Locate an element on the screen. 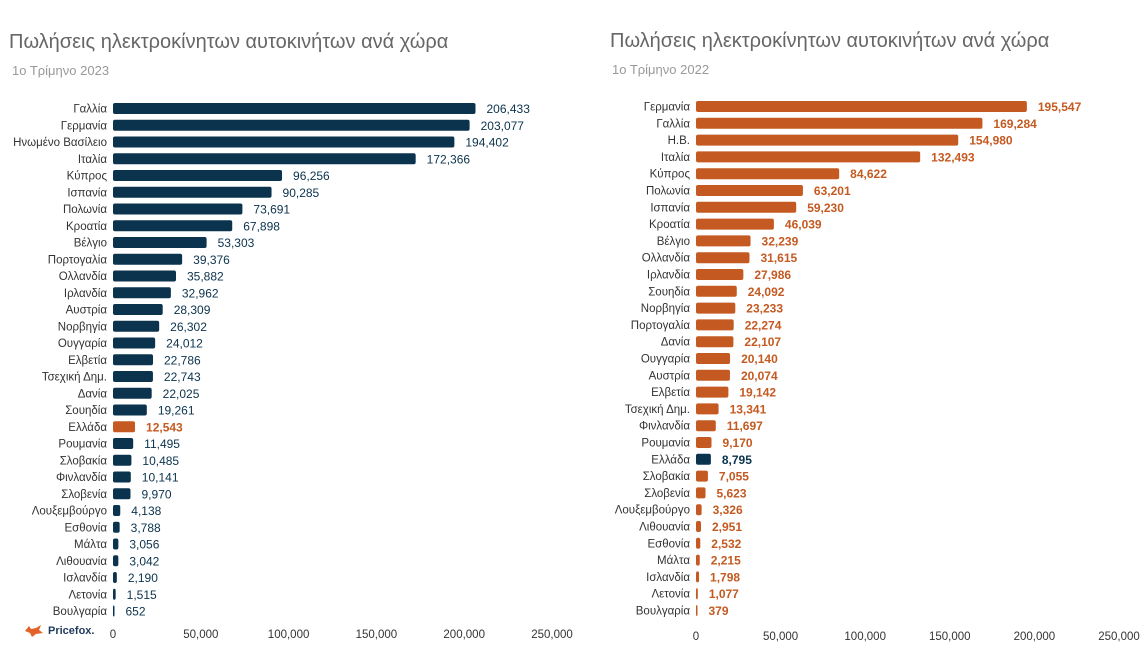 The width and height of the screenshot is (1148, 671). bar-λουξεμβούργο is located at coordinates (699, 510).